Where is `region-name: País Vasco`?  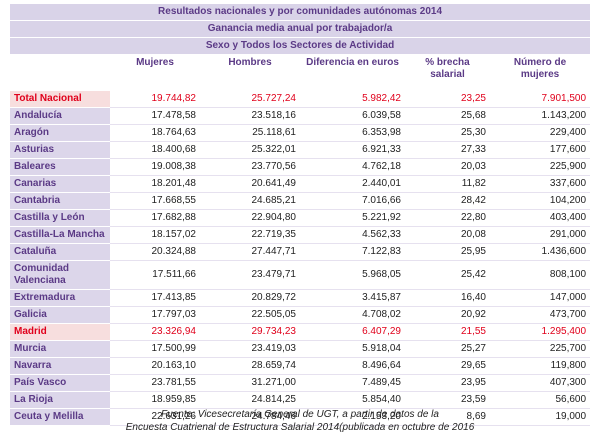 region-name: País Vasco is located at coordinates (60, 383).